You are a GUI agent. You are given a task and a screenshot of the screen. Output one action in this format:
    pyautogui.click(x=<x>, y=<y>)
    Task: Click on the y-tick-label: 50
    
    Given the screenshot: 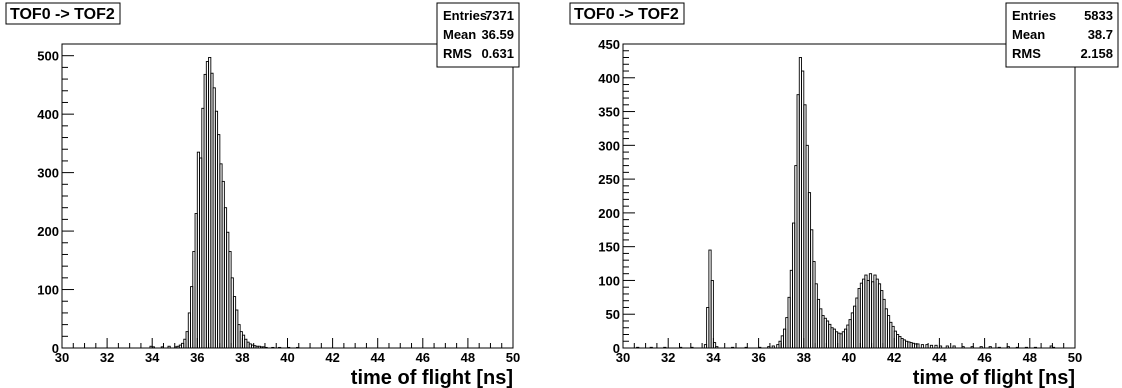 What is the action you would take?
    pyautogui.click(x=613, y=314)
    